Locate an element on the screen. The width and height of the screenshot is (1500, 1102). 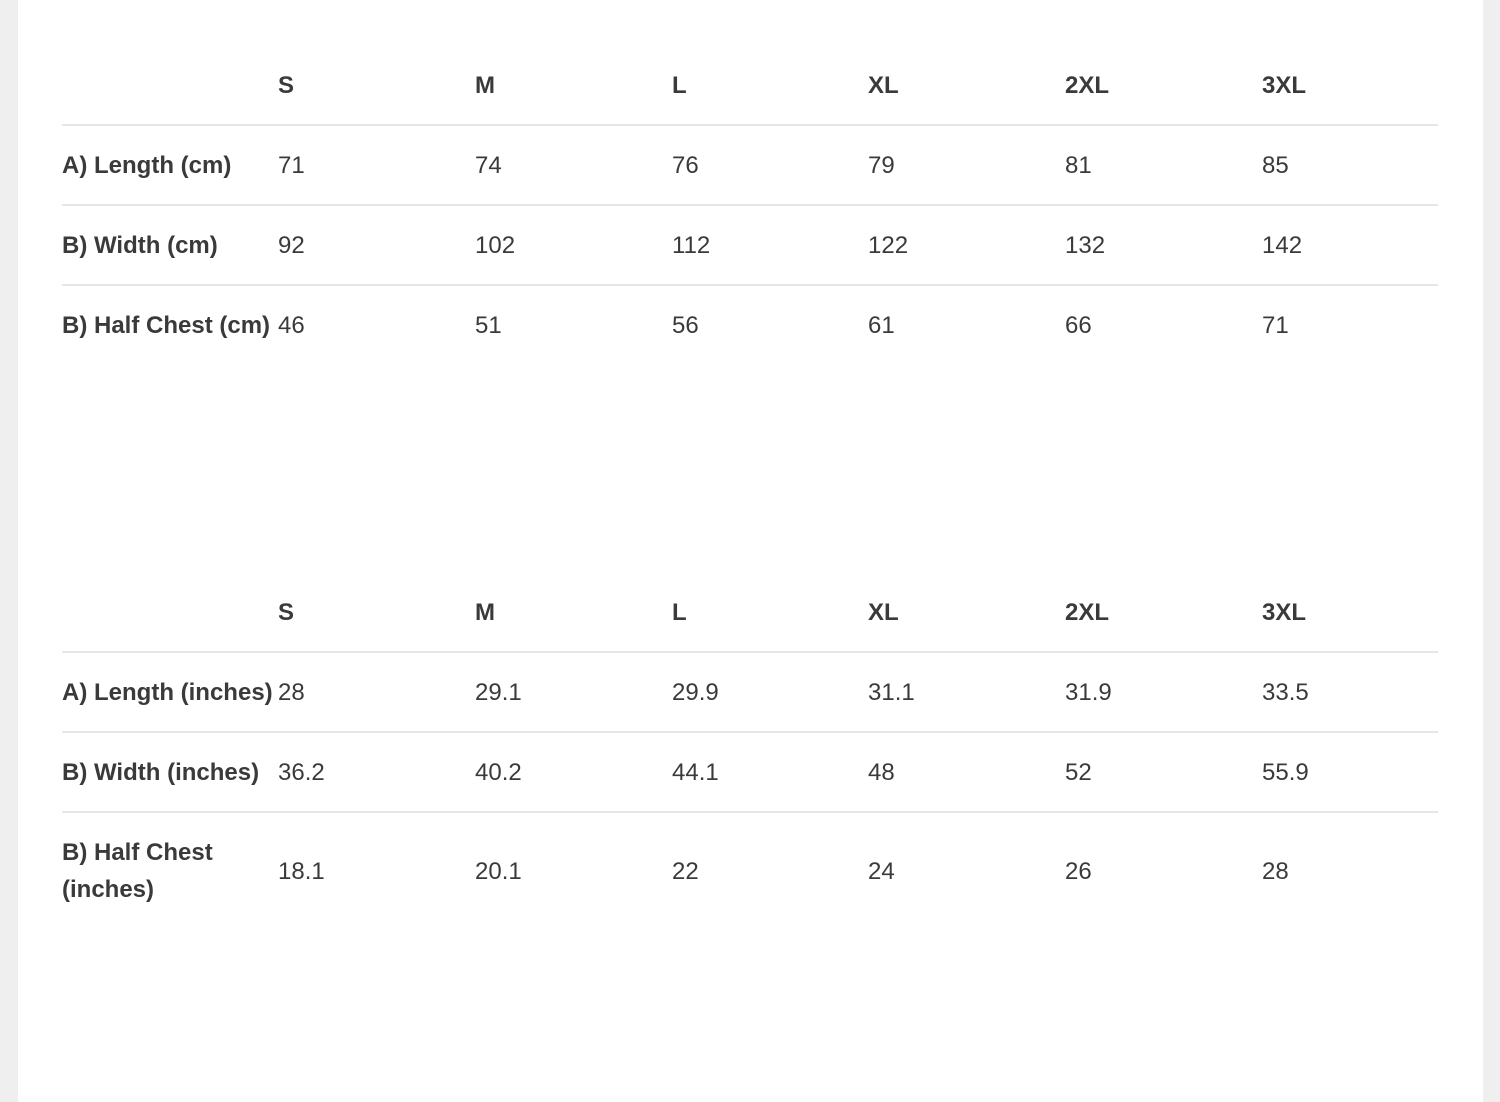
table-row: B) Width (cm) 92 102 112 122 132 142 is located at coordinates (750, 245).